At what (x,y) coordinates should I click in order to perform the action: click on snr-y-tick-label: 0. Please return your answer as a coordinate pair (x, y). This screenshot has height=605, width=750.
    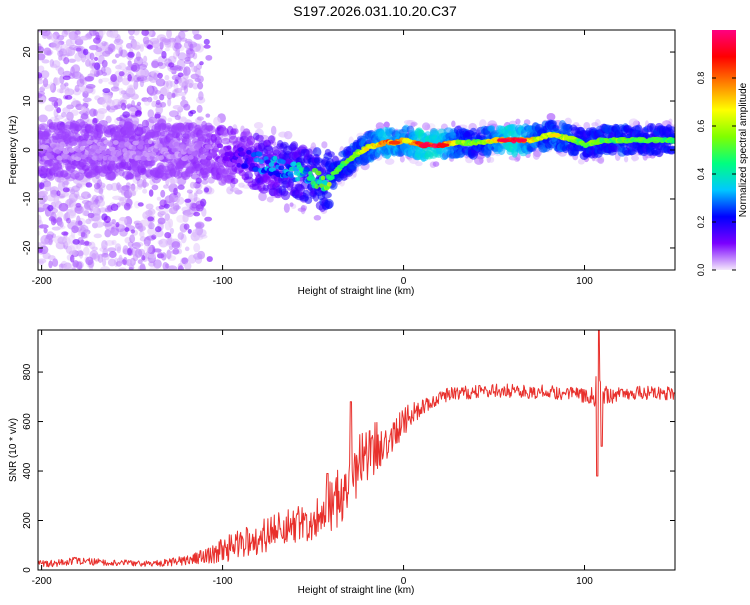
    Looking at the image, I should click on (27, 570).